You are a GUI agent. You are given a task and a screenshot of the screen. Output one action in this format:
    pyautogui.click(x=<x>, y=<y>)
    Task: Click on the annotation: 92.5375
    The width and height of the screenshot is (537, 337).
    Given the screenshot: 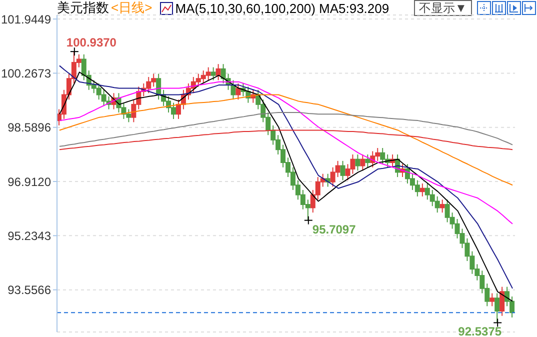 What is the action you would take?
    pyautogui.click(x=480, y=330)
    